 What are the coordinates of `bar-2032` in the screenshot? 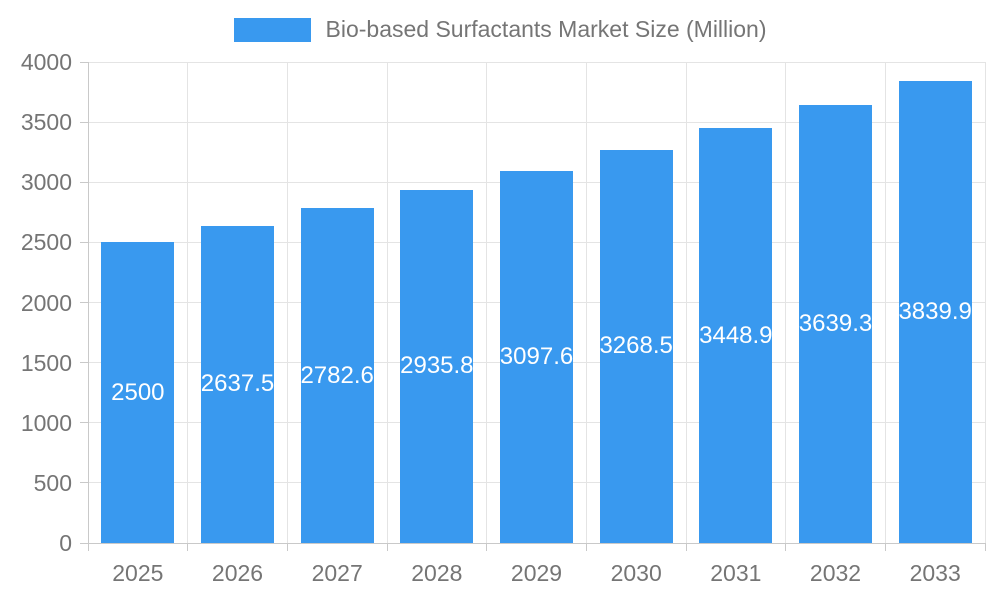 It's located at (835, 324).